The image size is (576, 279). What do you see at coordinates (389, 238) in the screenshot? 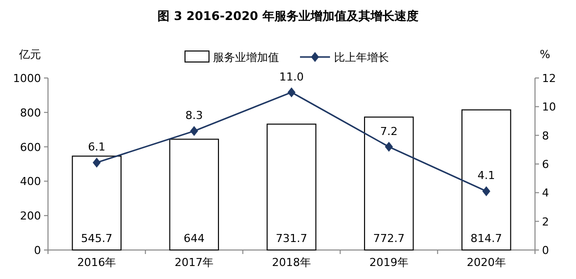
I see `data-label: 772.7` at bounding box center [389, 238].